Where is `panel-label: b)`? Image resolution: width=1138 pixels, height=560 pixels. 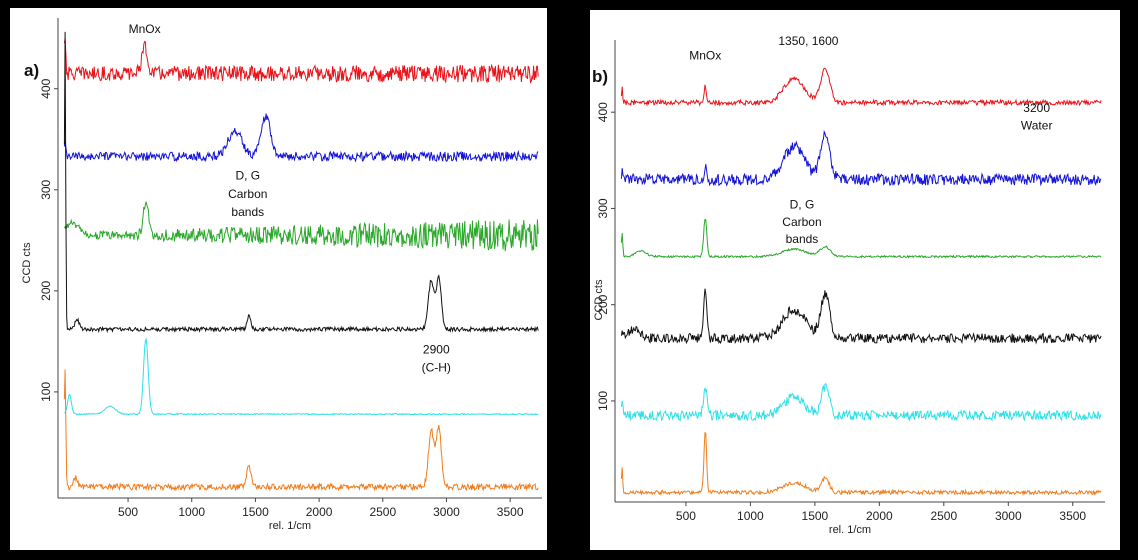
panel-label: b) is located at coordinates (600, 76).